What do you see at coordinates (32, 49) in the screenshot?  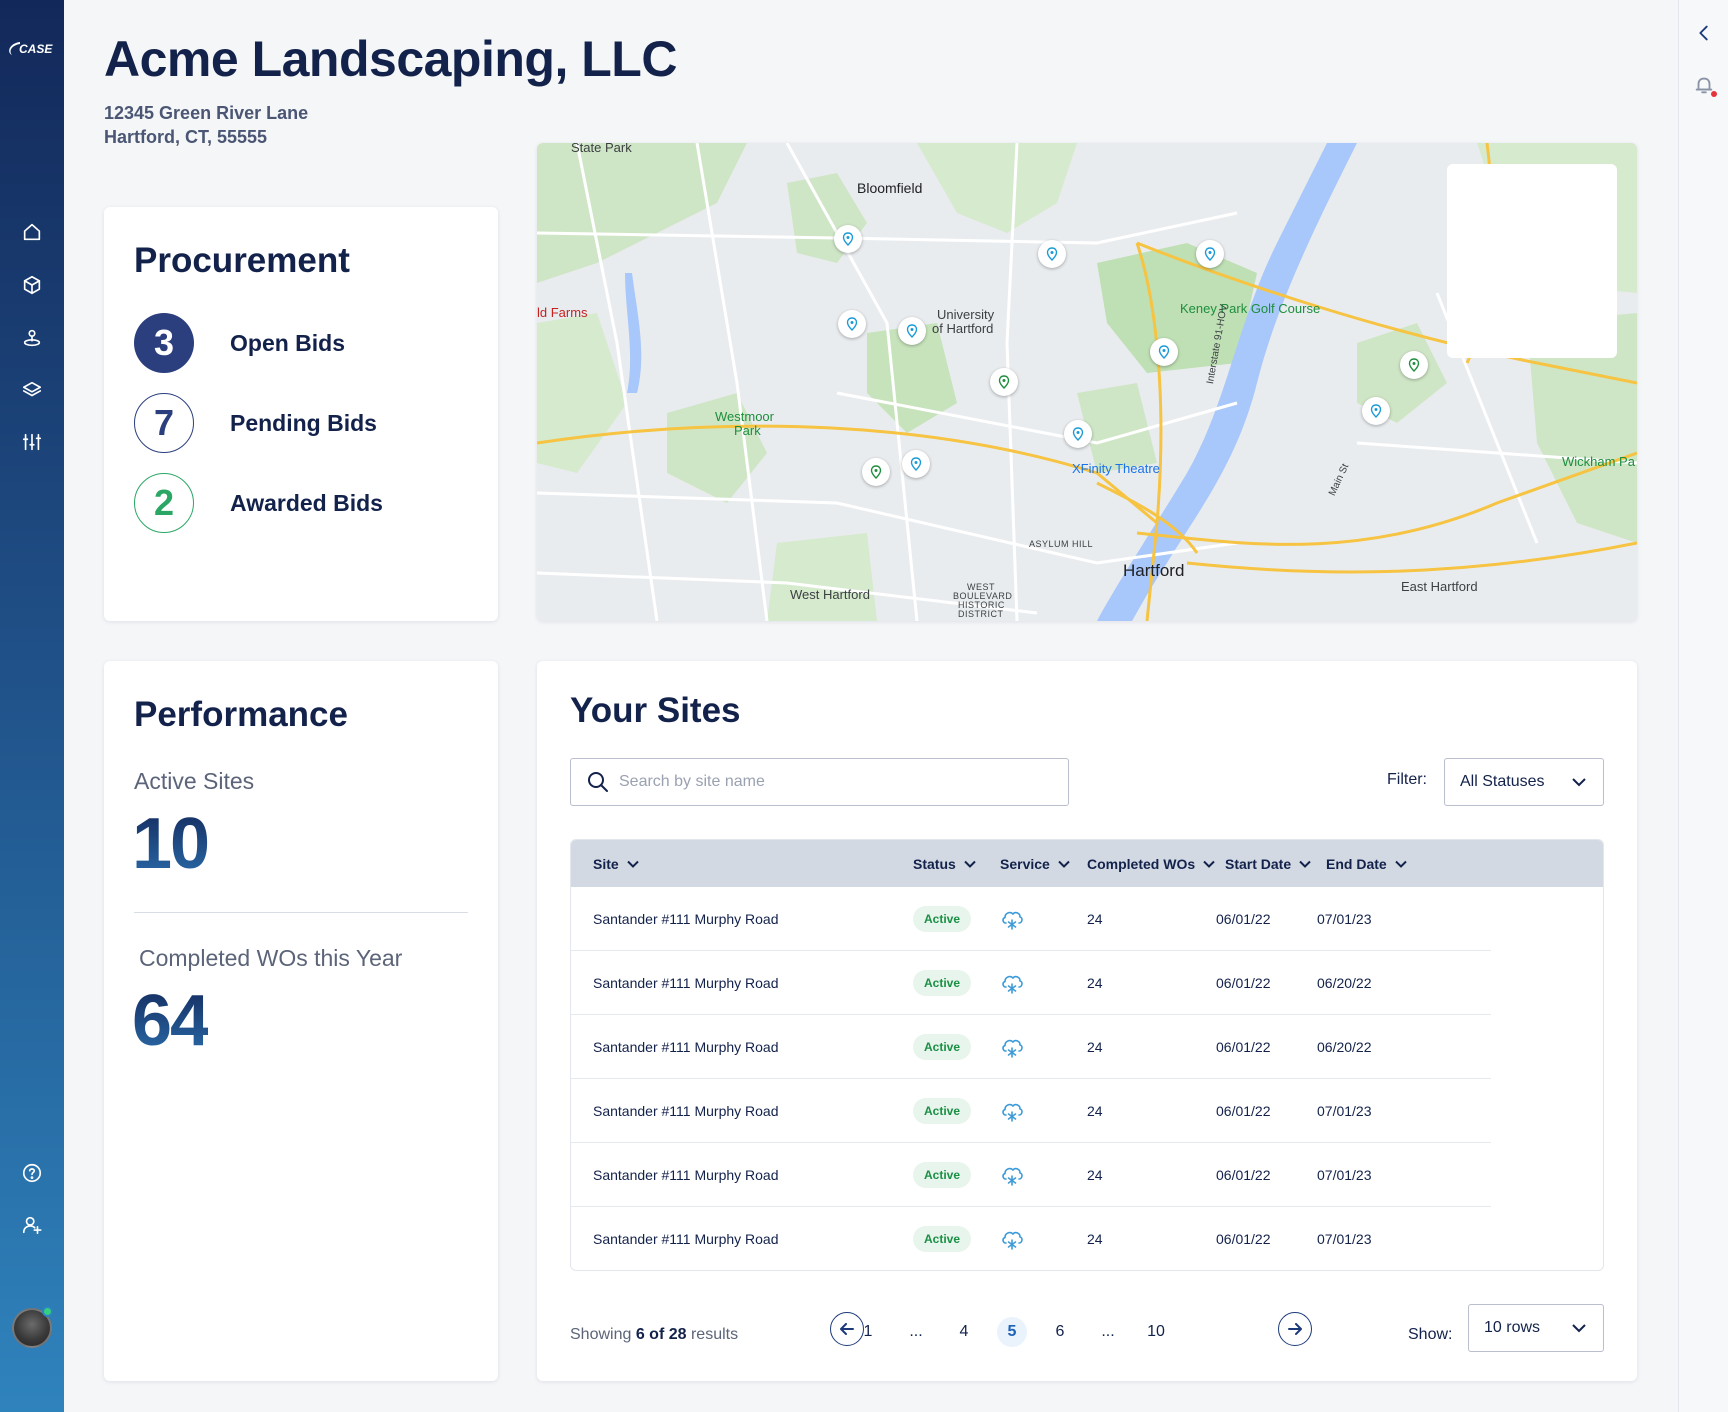 I see `case-logo: CASE` at bounding box center [32, 49].